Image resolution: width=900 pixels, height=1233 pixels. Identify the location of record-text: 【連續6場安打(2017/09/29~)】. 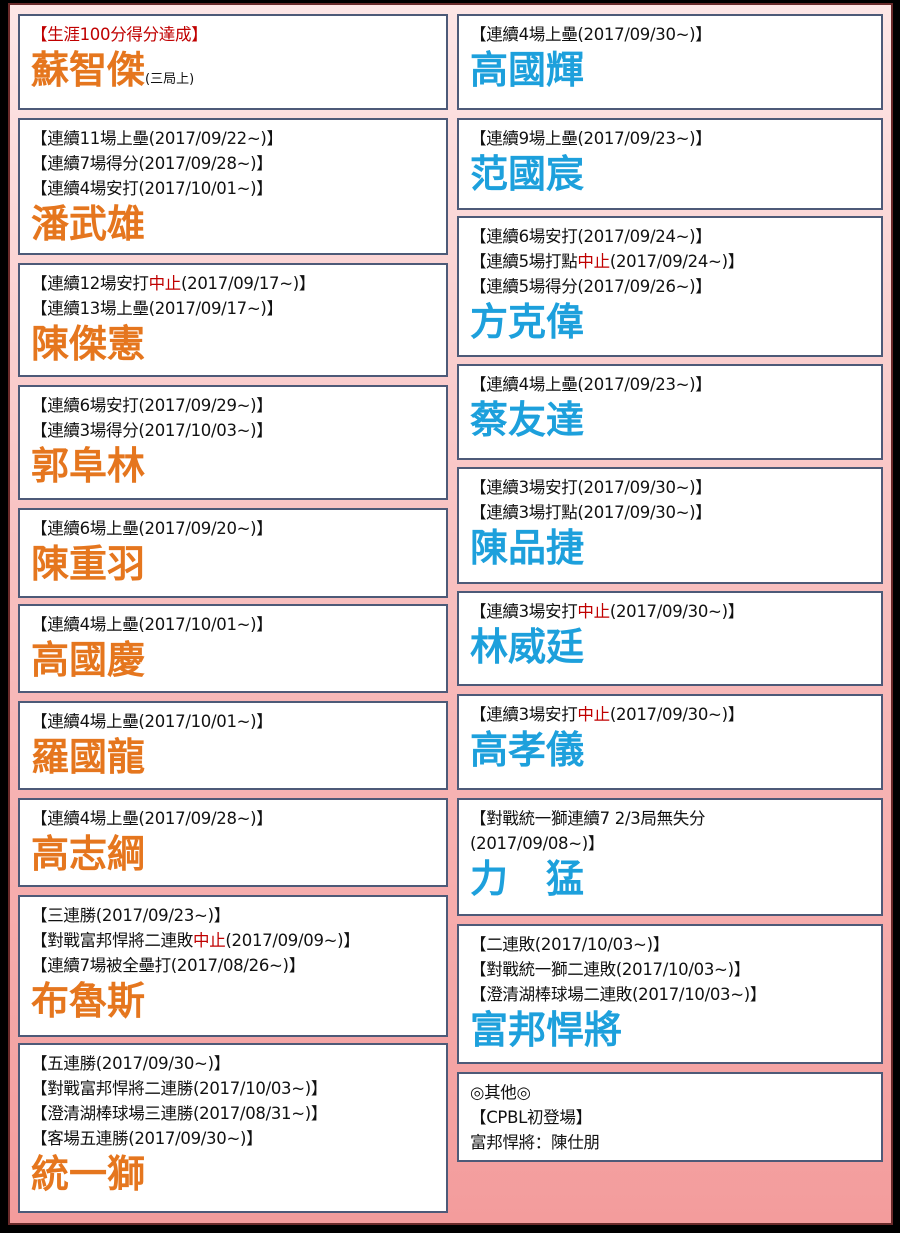
(152, 405).